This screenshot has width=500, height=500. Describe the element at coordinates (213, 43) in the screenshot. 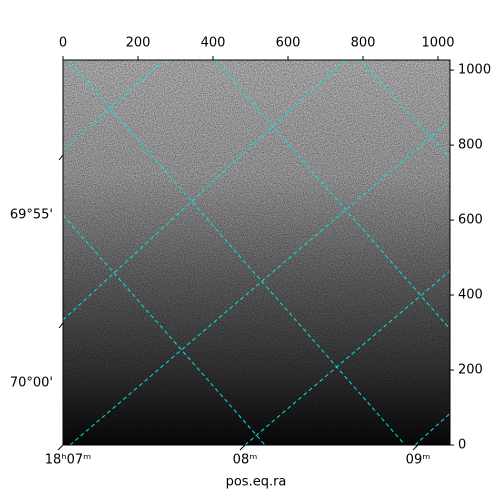

I see `x-tick-label: 400` at that location.